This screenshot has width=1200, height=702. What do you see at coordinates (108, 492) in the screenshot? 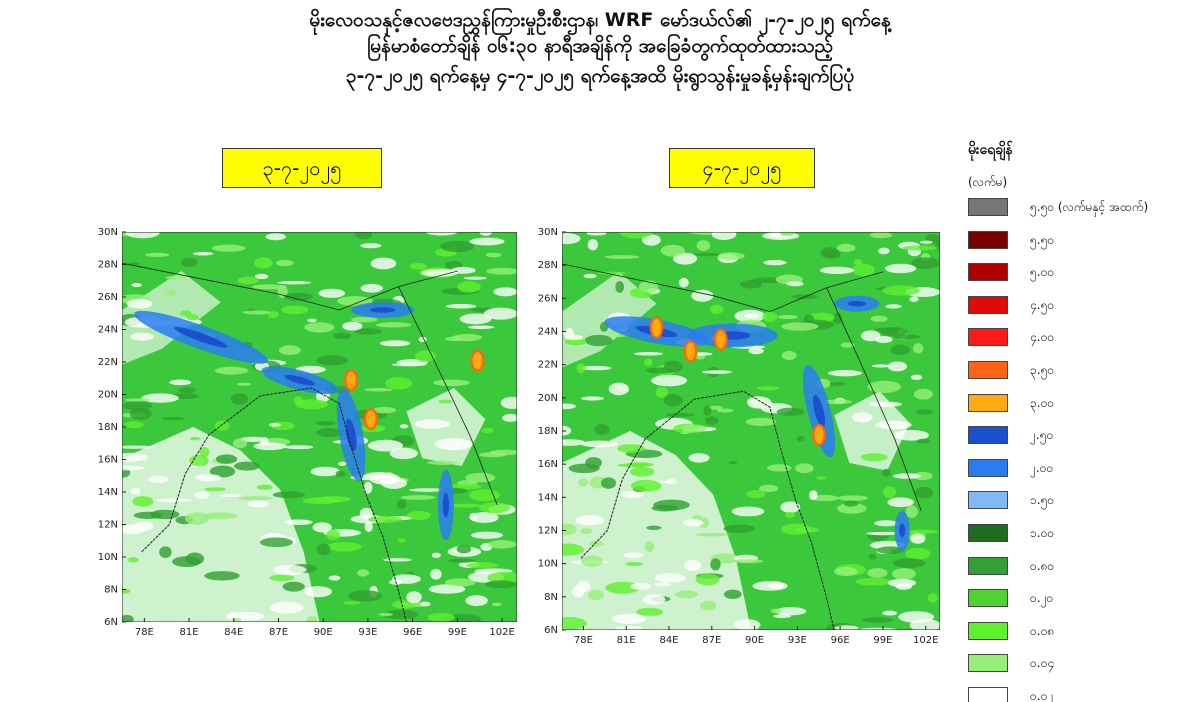
I see `lat-label: 14N` at bounding box center [108, 492].